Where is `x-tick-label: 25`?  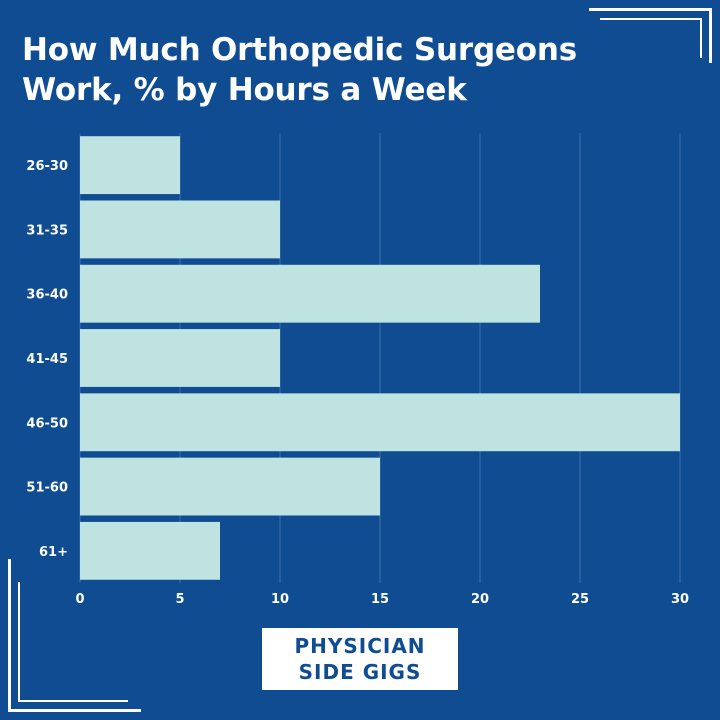 x-tick-label: 25 is located at coordinates (580, 599).